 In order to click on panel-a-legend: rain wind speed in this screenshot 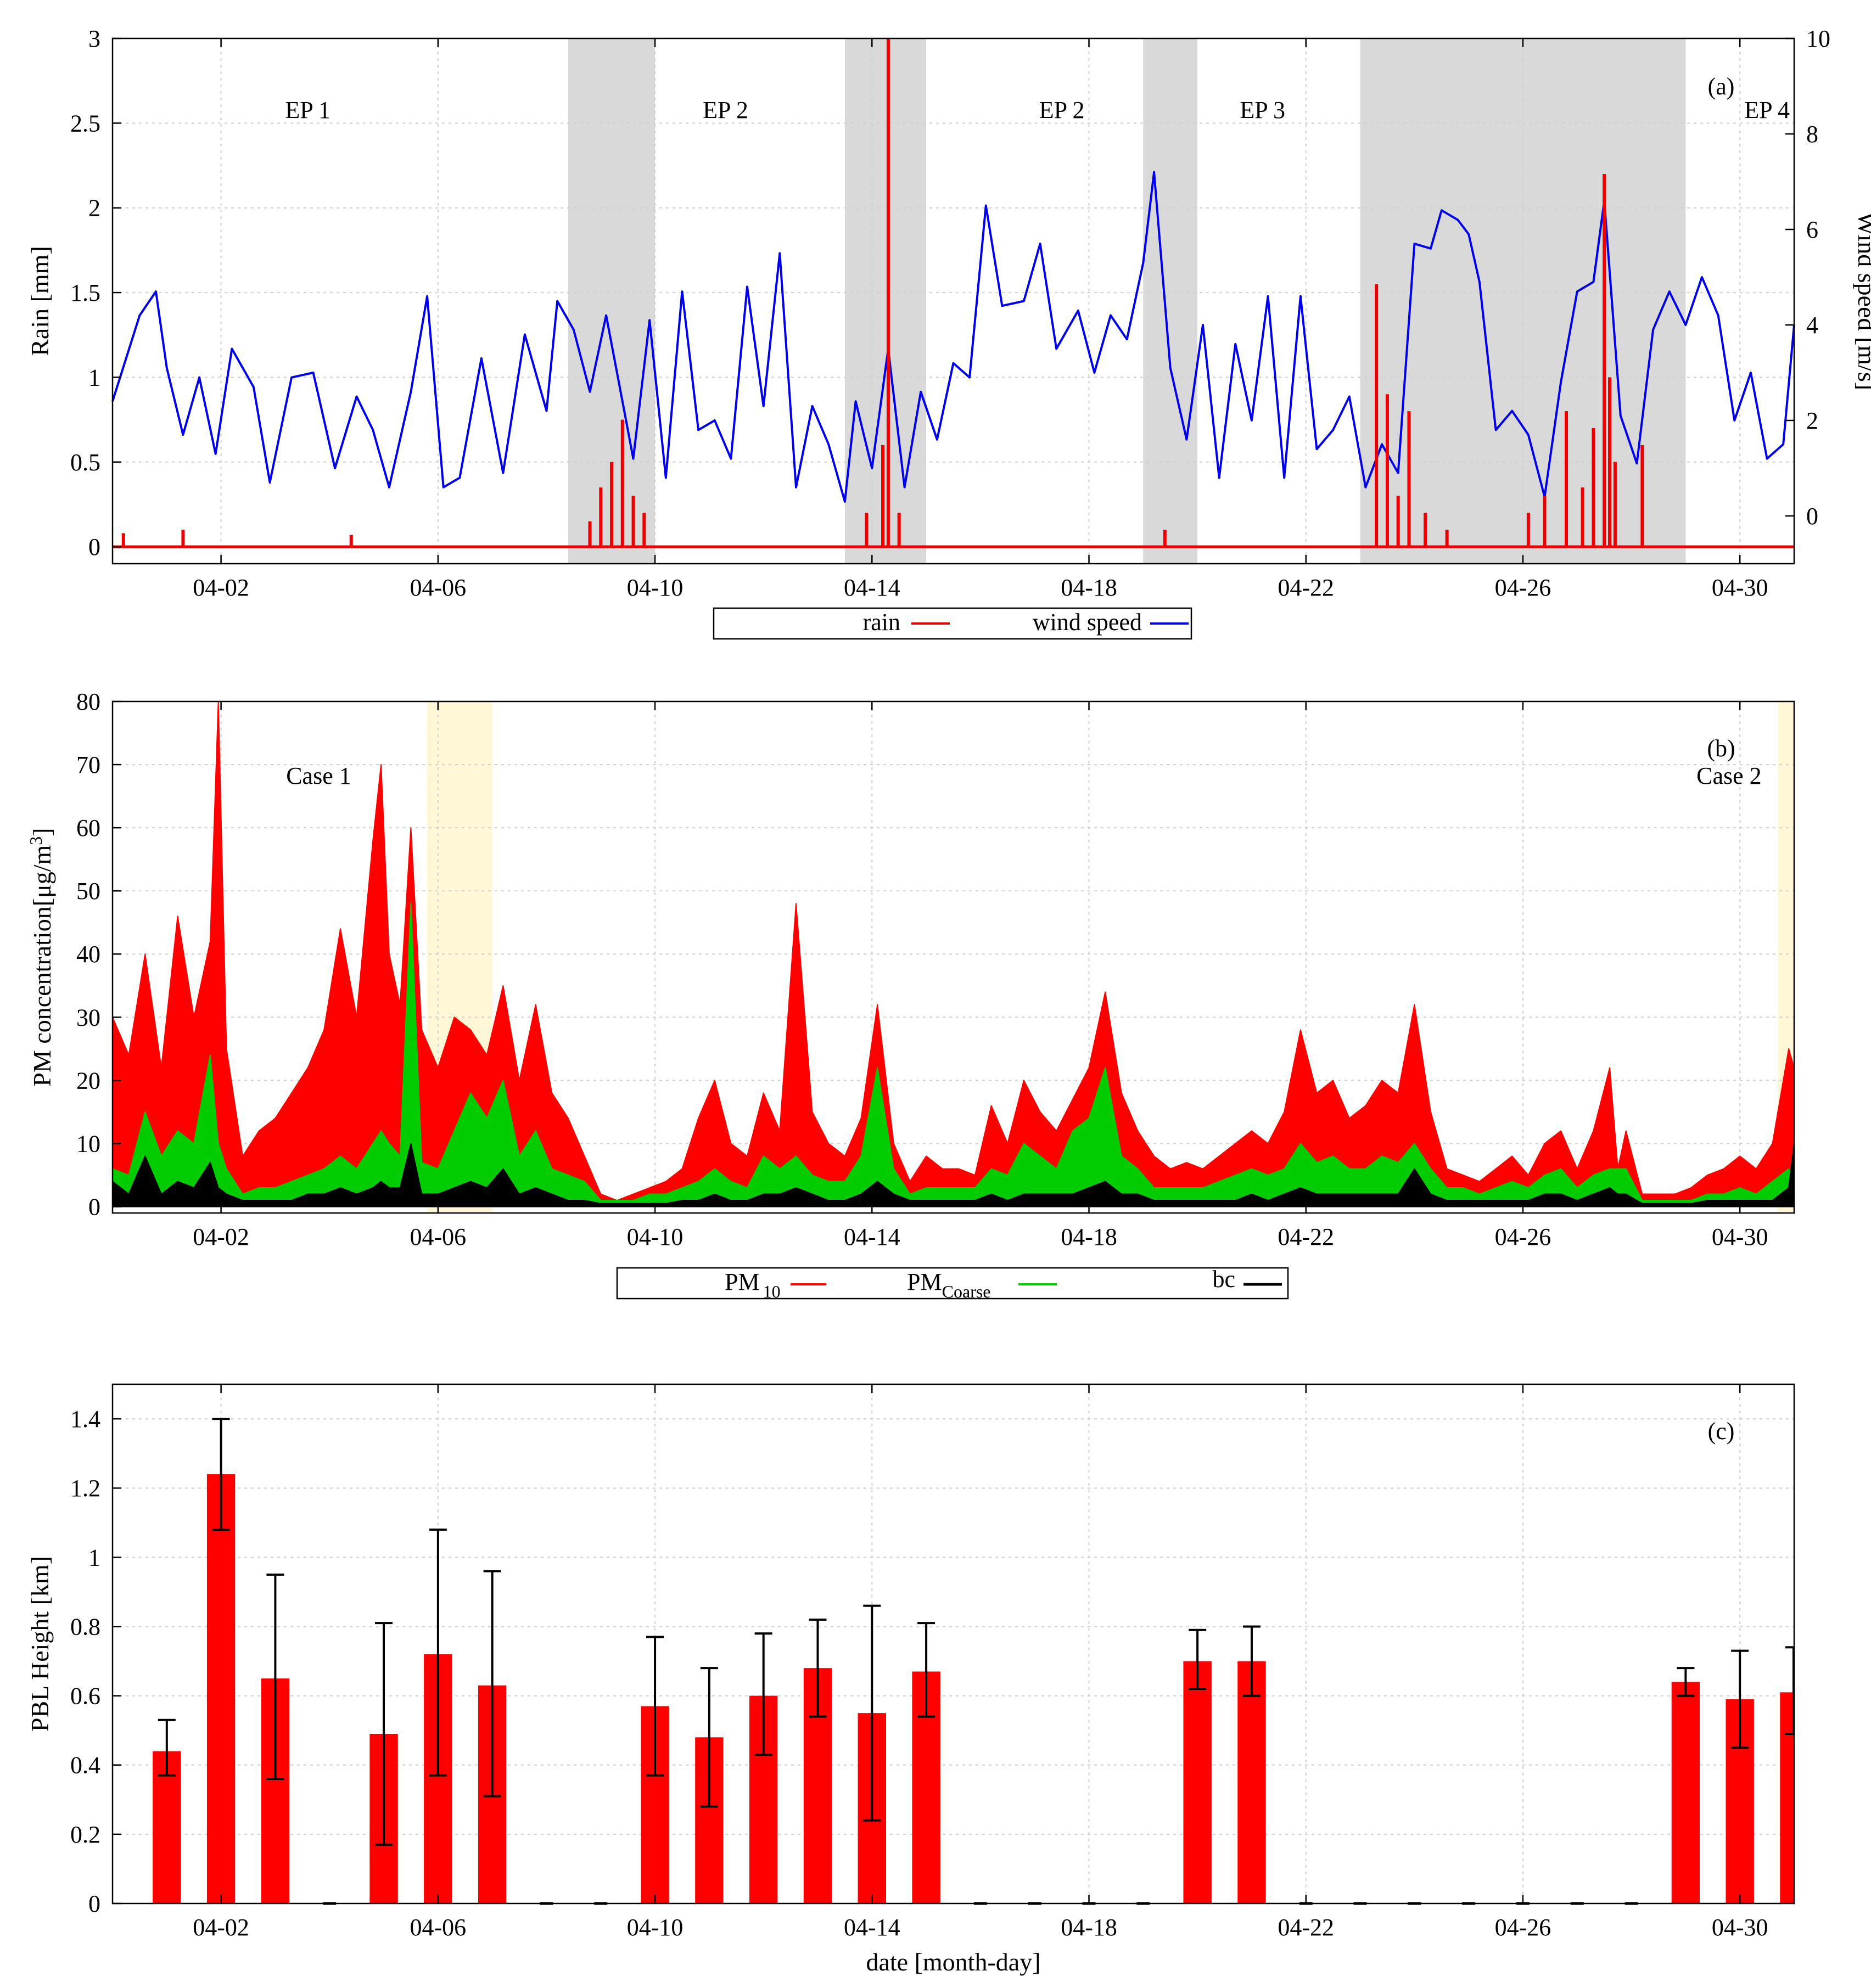, I will do `click(952, 624)`.